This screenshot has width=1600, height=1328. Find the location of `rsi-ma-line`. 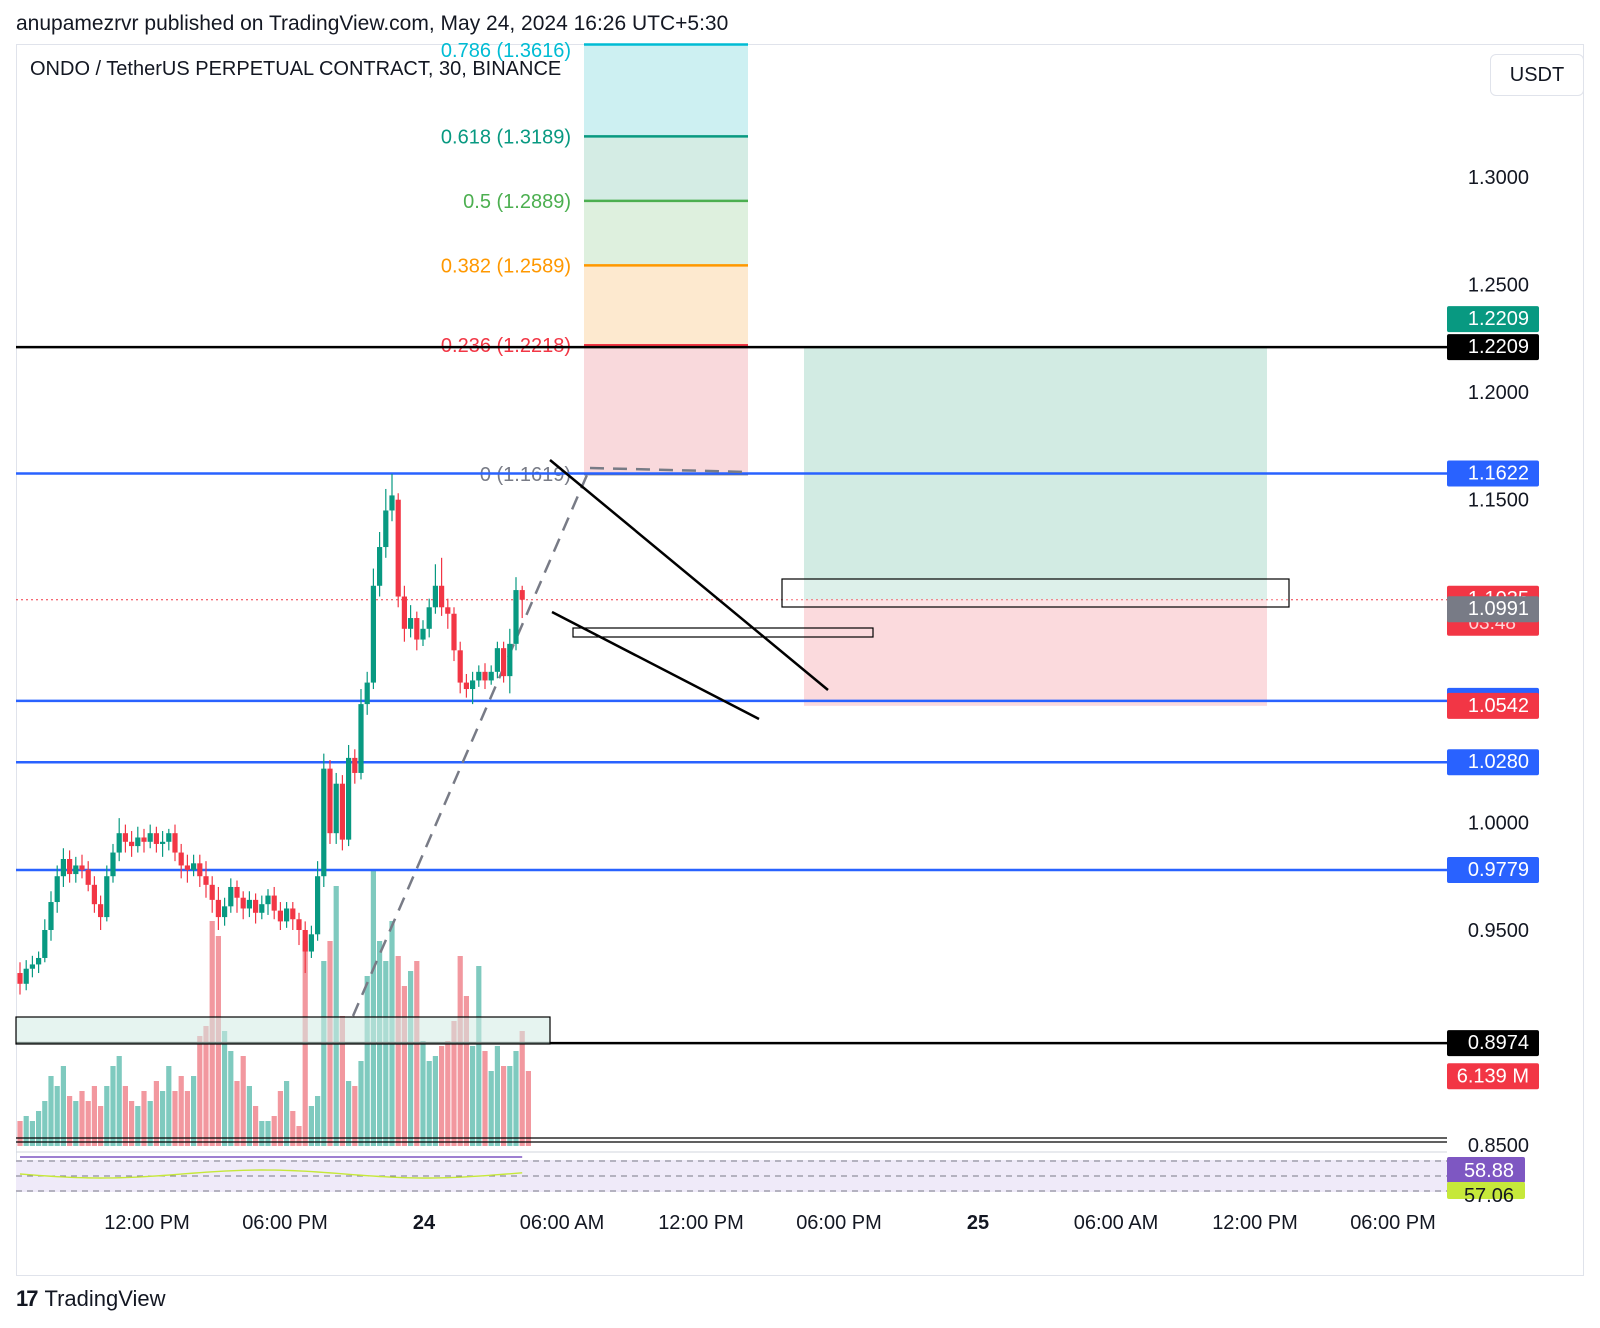

rsi-ma-line is located at coordinates (271, 1174).